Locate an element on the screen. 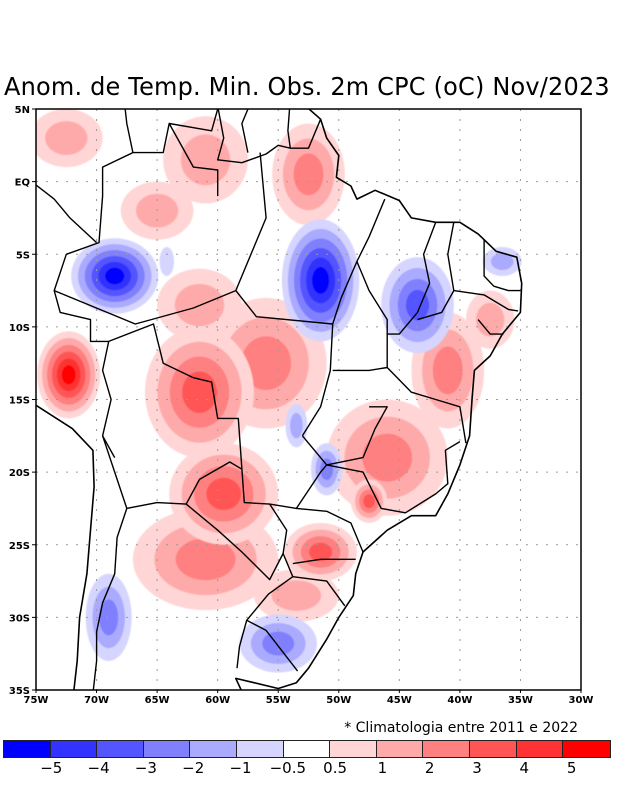 The image size is (618, 800). border-guyana-suriname is located at coordinates (245, 131).